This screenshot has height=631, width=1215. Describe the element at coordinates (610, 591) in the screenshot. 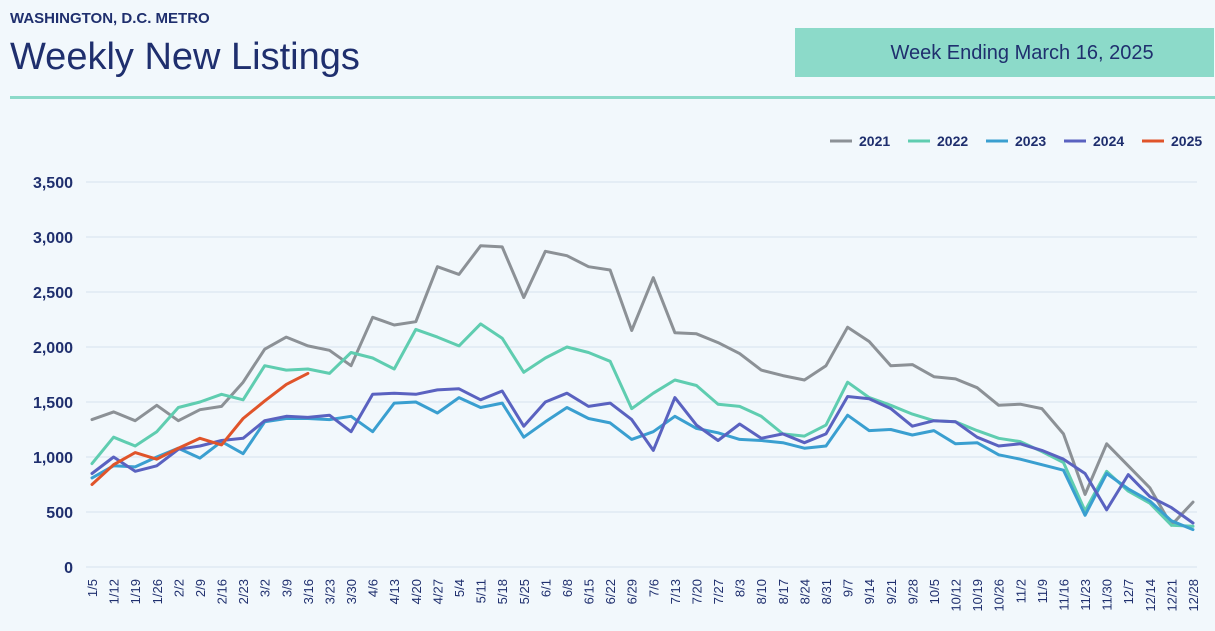

I see `x-tick-label: 6/22` at that location.